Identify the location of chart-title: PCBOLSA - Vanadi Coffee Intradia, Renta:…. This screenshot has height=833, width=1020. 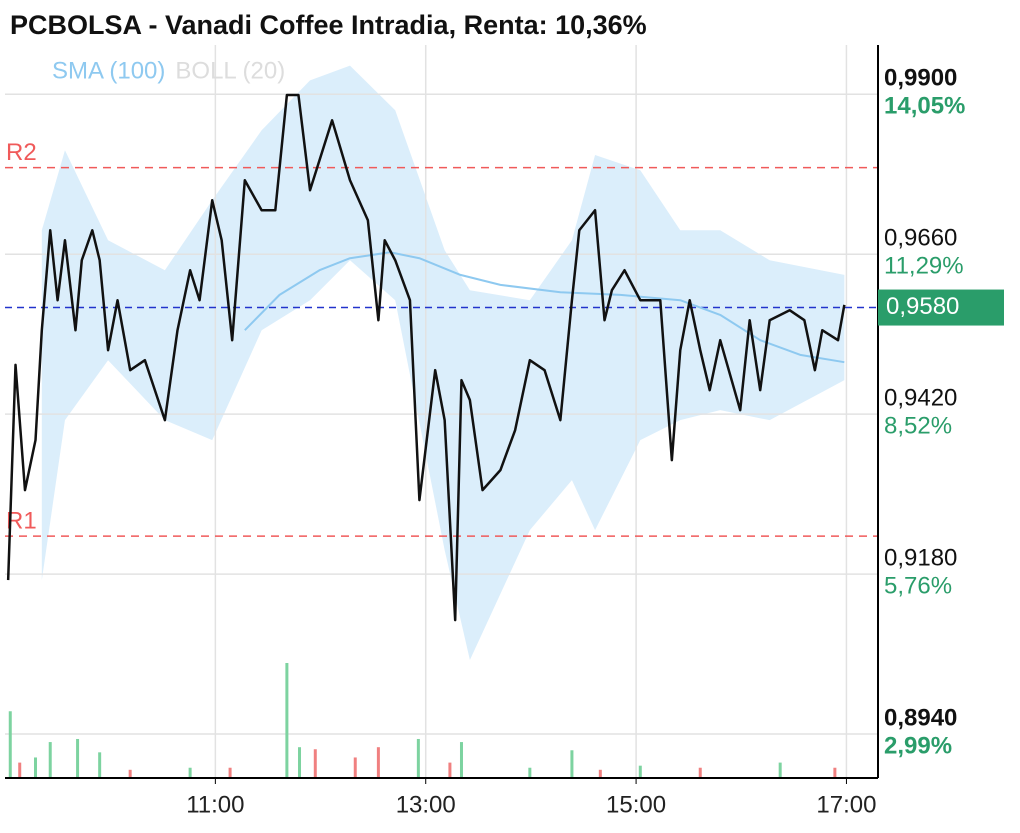
(328, 25).